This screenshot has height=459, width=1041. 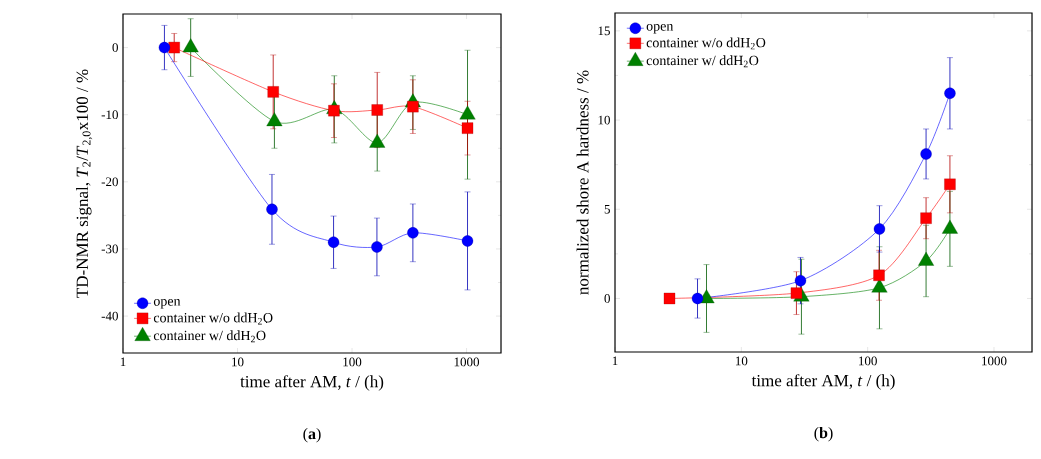 I want to click on y-tick-label: -10, so click(x=109, y=115).